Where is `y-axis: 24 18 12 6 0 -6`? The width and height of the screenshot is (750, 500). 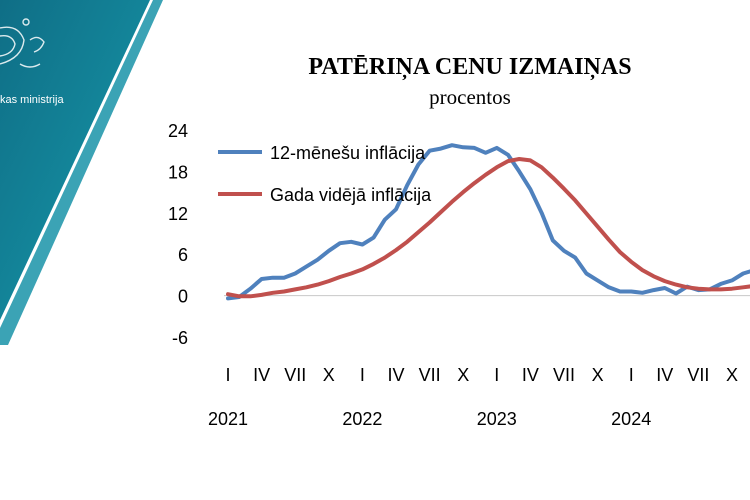
y-axis: 24 18 12 6 0 -6 is located at coordinates (178, 234).